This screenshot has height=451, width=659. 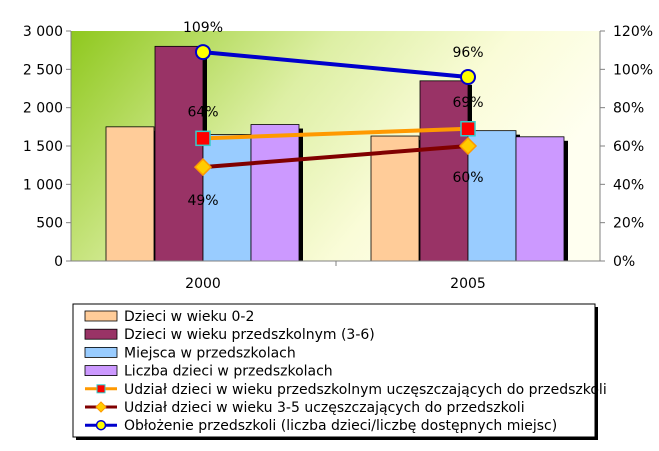 What do you see at coordinates (43, 109) in the screenshot?
I see `left-axis-tick-label: 2 000` at bounding box center [43, 109].